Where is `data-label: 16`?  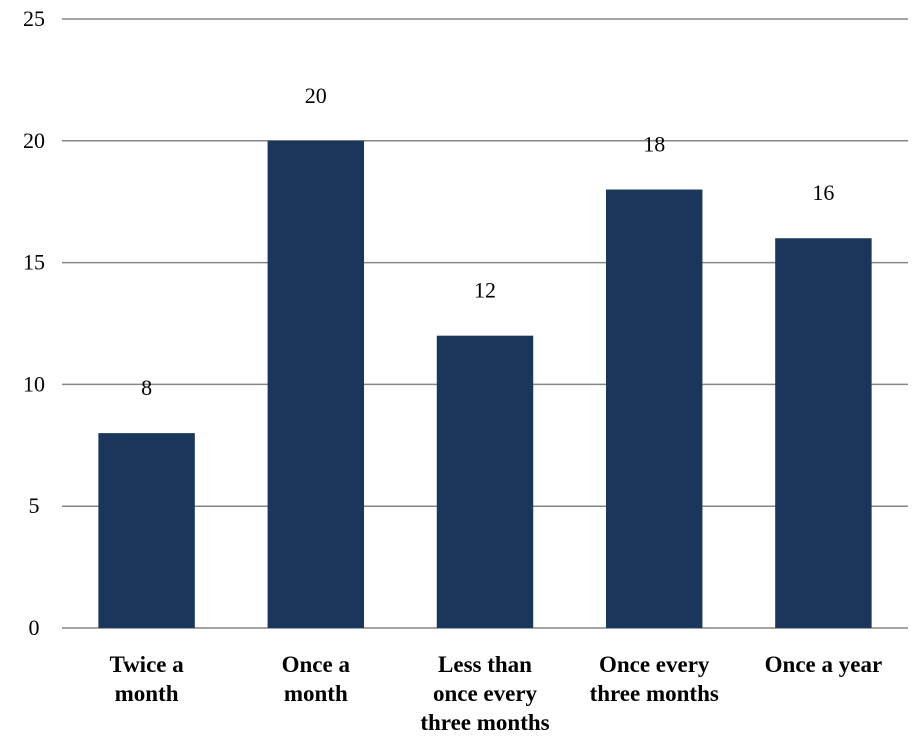
data-label: 16 is located at coordinates (823, 192).